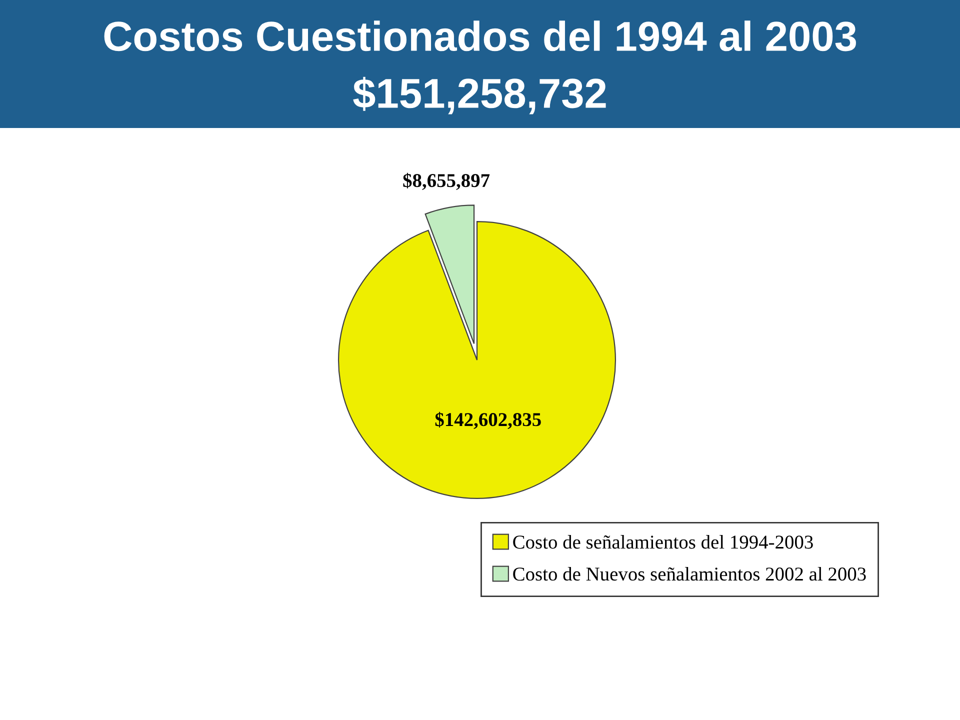 The width and height of the screenshot is (960, 720). What do you see at coordinates (446, 181) in the screenshot?
I see `data-label: $8,655,897` at bounding box center [446, 181].